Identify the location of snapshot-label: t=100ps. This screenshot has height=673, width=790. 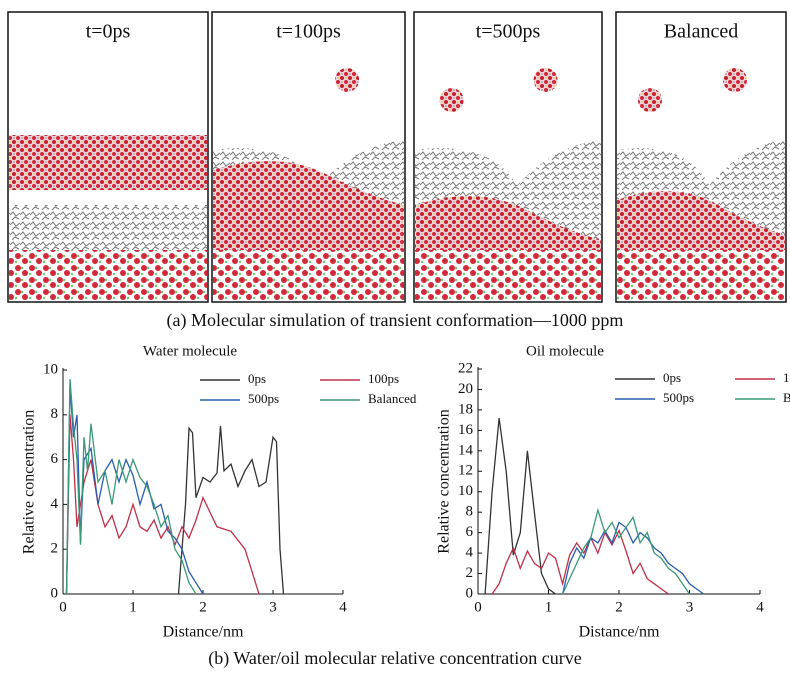
(308, 32).